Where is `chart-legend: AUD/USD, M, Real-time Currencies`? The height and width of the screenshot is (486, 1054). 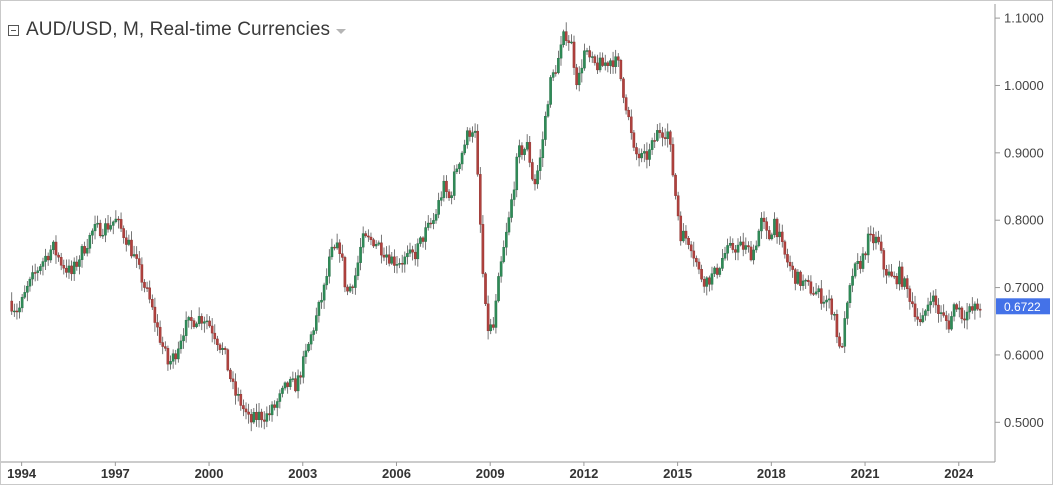
chart-legend: AUD/USD, M, Real-time Currencies is located at coordinates (177, 30).